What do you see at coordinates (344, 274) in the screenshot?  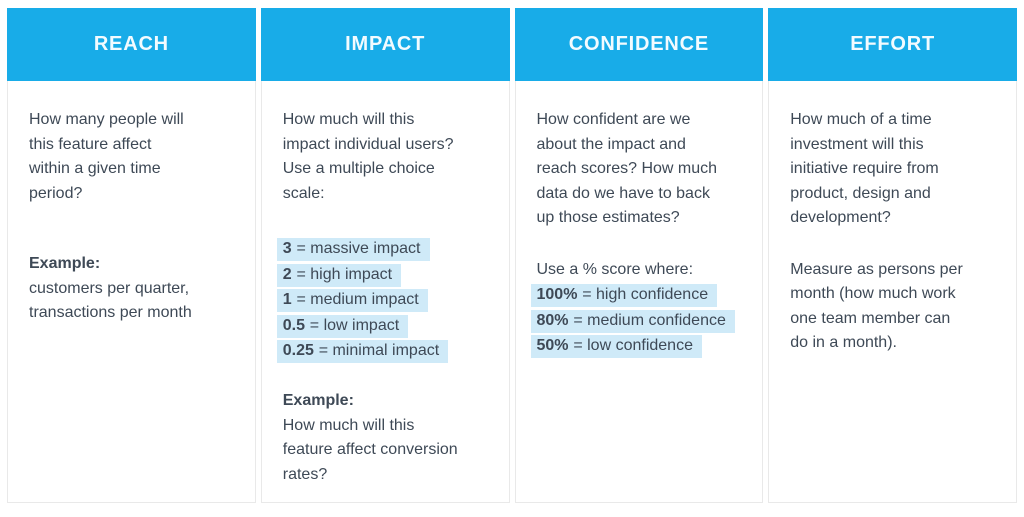 I see `scale-label: = high impact` at bounding box center [344, 274].